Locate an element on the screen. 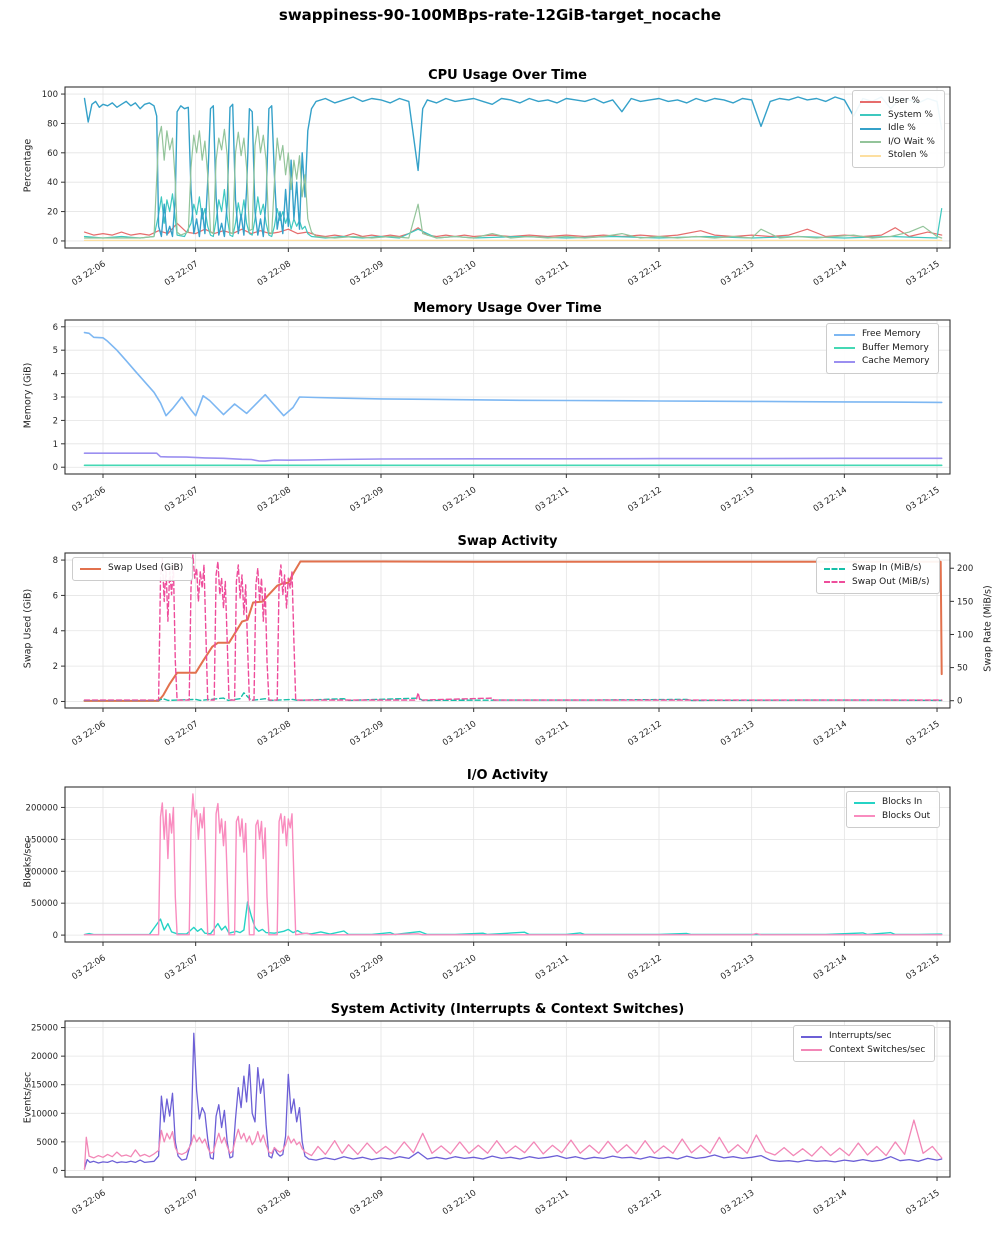 The width and height of the screenshot is (1000, 1234). legend-label: Swap In (MiB/s) is located at coordinates (887, 568).